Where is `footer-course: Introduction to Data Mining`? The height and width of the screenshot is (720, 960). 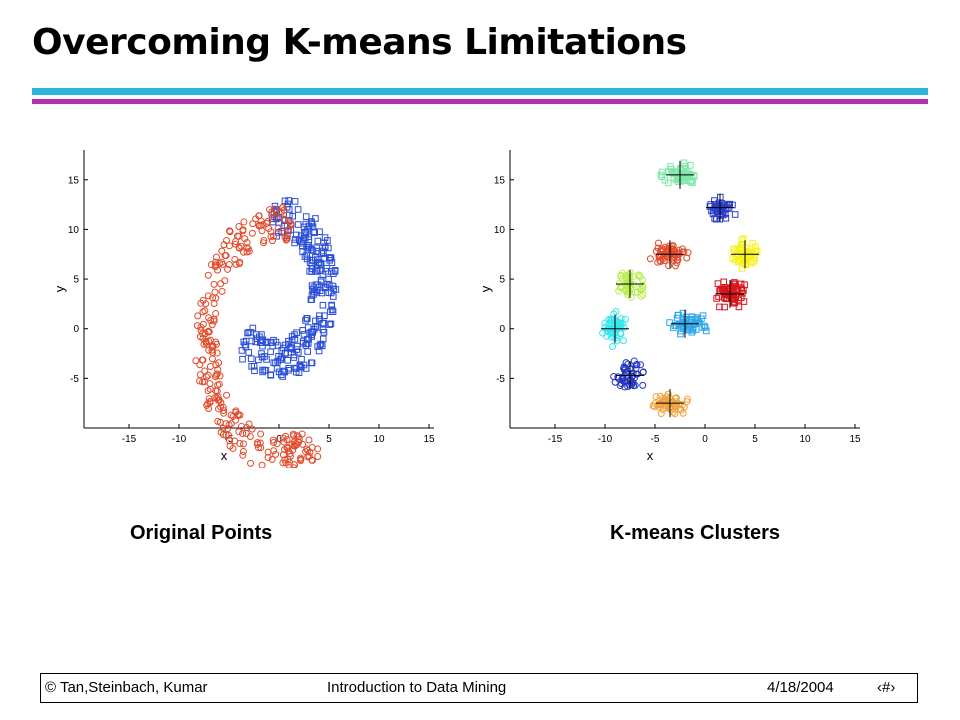 footer-course: Introduction to Data Mining is located at coordinates (417, 687).